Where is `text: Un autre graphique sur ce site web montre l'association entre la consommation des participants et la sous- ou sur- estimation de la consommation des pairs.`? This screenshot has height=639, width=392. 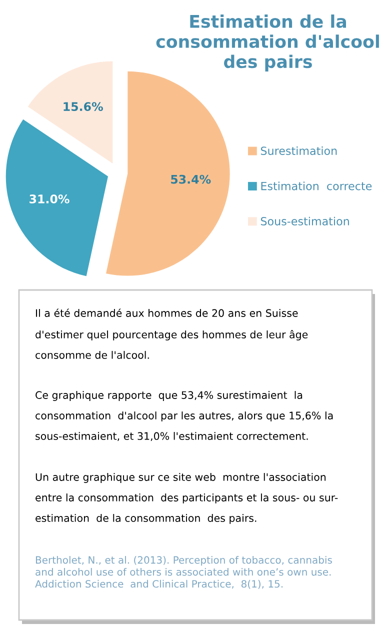
text: Un autre graphique sur ce site web montre l'association entre la consommation des participants et la sous- ou sur- estimation de la consommation des pairs. is located at coordinates (187, 498).